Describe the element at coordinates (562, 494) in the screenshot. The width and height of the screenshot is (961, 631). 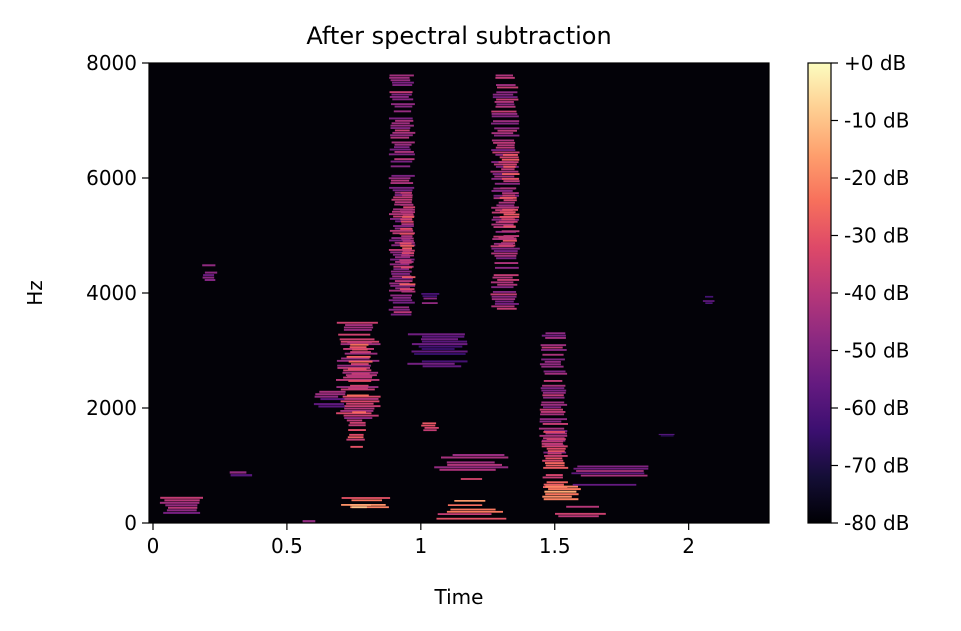
I see `spectro-region-20-bin` at that location.